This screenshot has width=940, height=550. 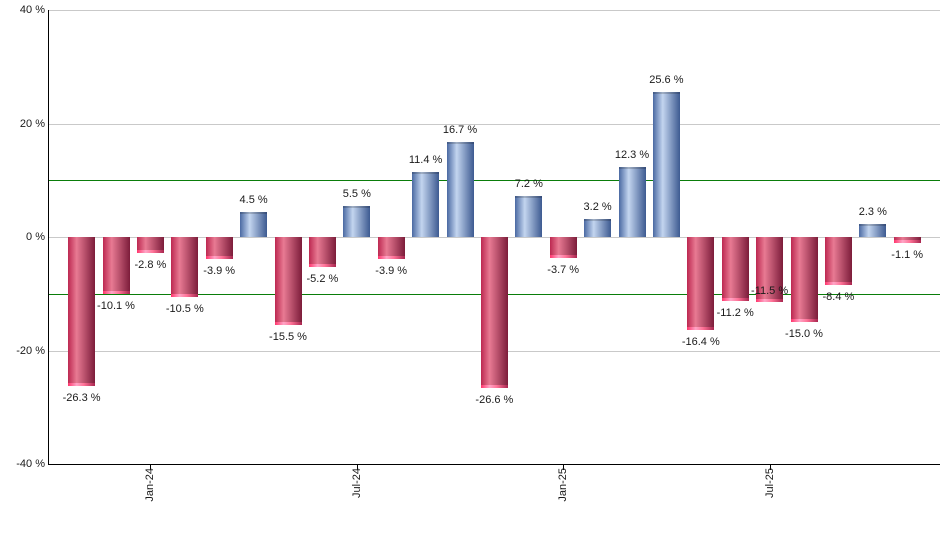 I want to click on bar-value-label: -15.5 %, so click(x=288, y=337).